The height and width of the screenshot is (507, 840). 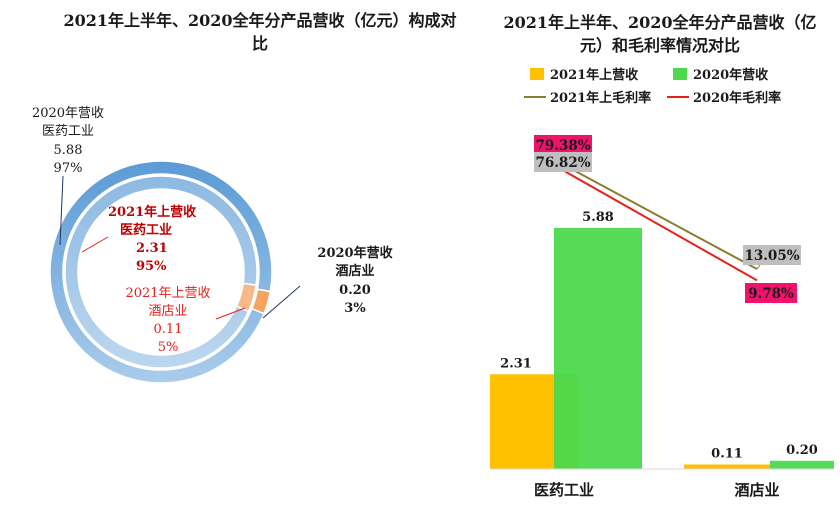 I want to click on label-gm2020-pharma: 79.38%, so click(x=563, y=145).